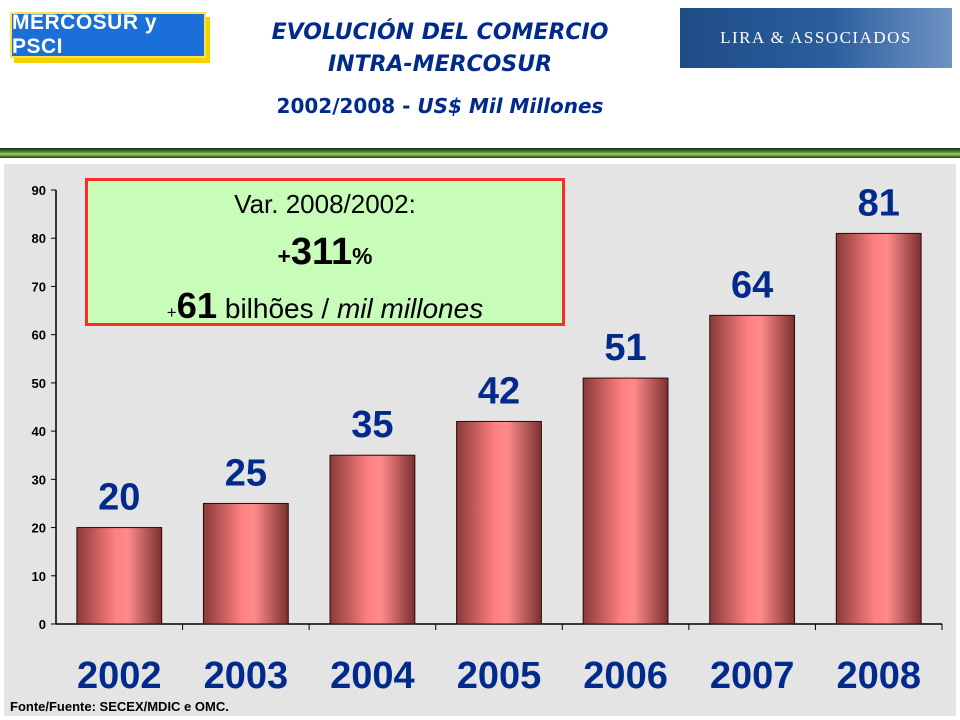  I want to click on callout-absolute-value: 61, so click(197, 305).